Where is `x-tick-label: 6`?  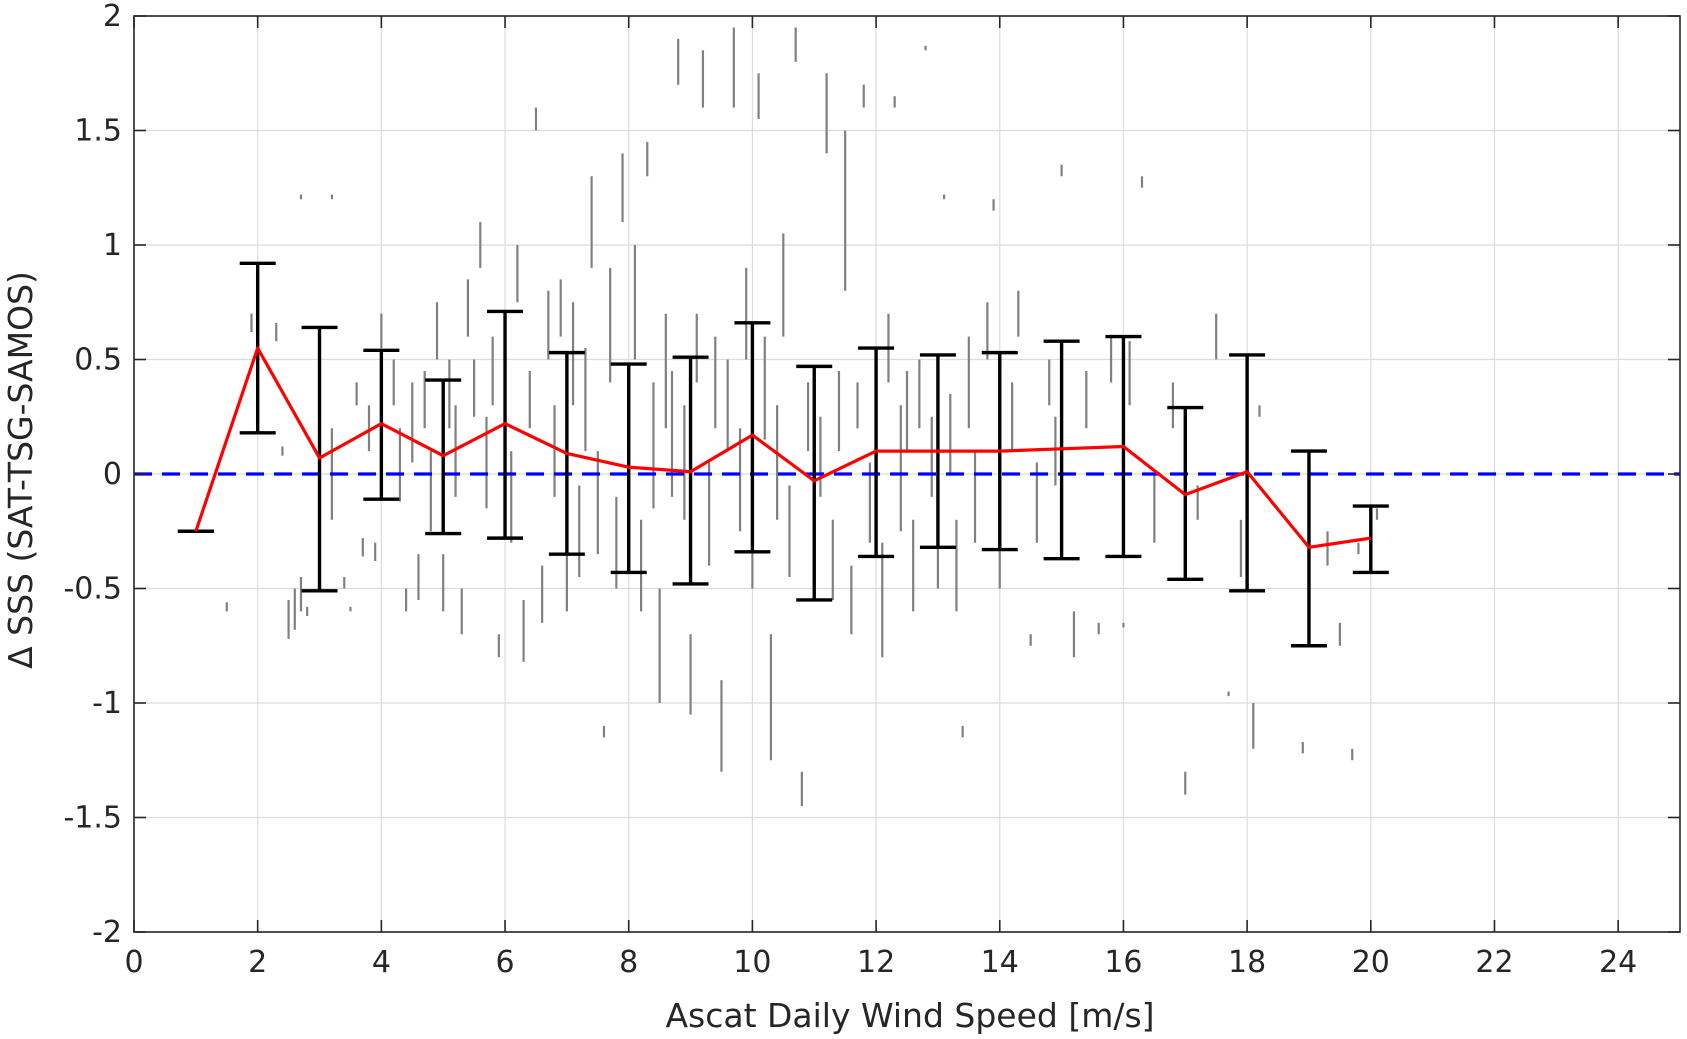
x-tick-label: 6 is located at coordinates (504, 962).